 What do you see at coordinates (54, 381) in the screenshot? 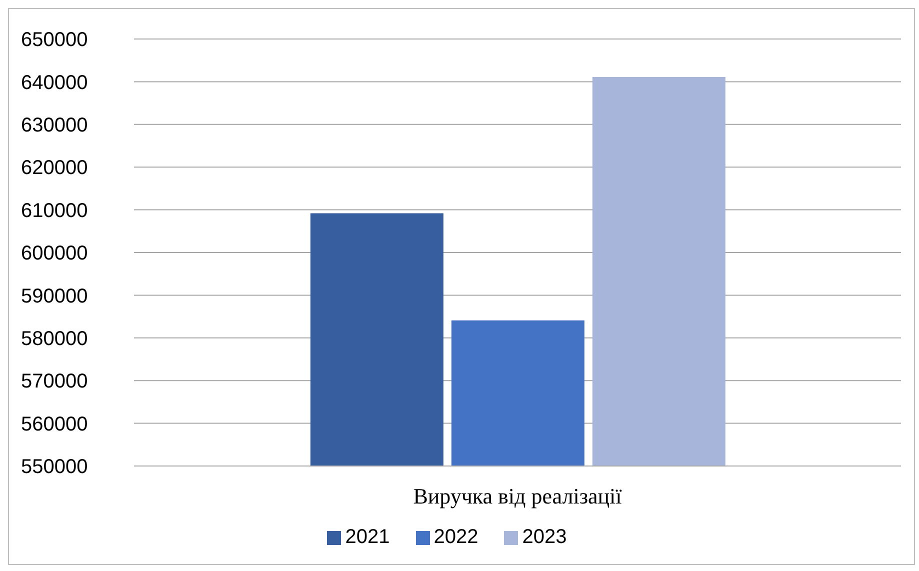
I see `y-tick-label: 570000` at bounding box center [54, 381].